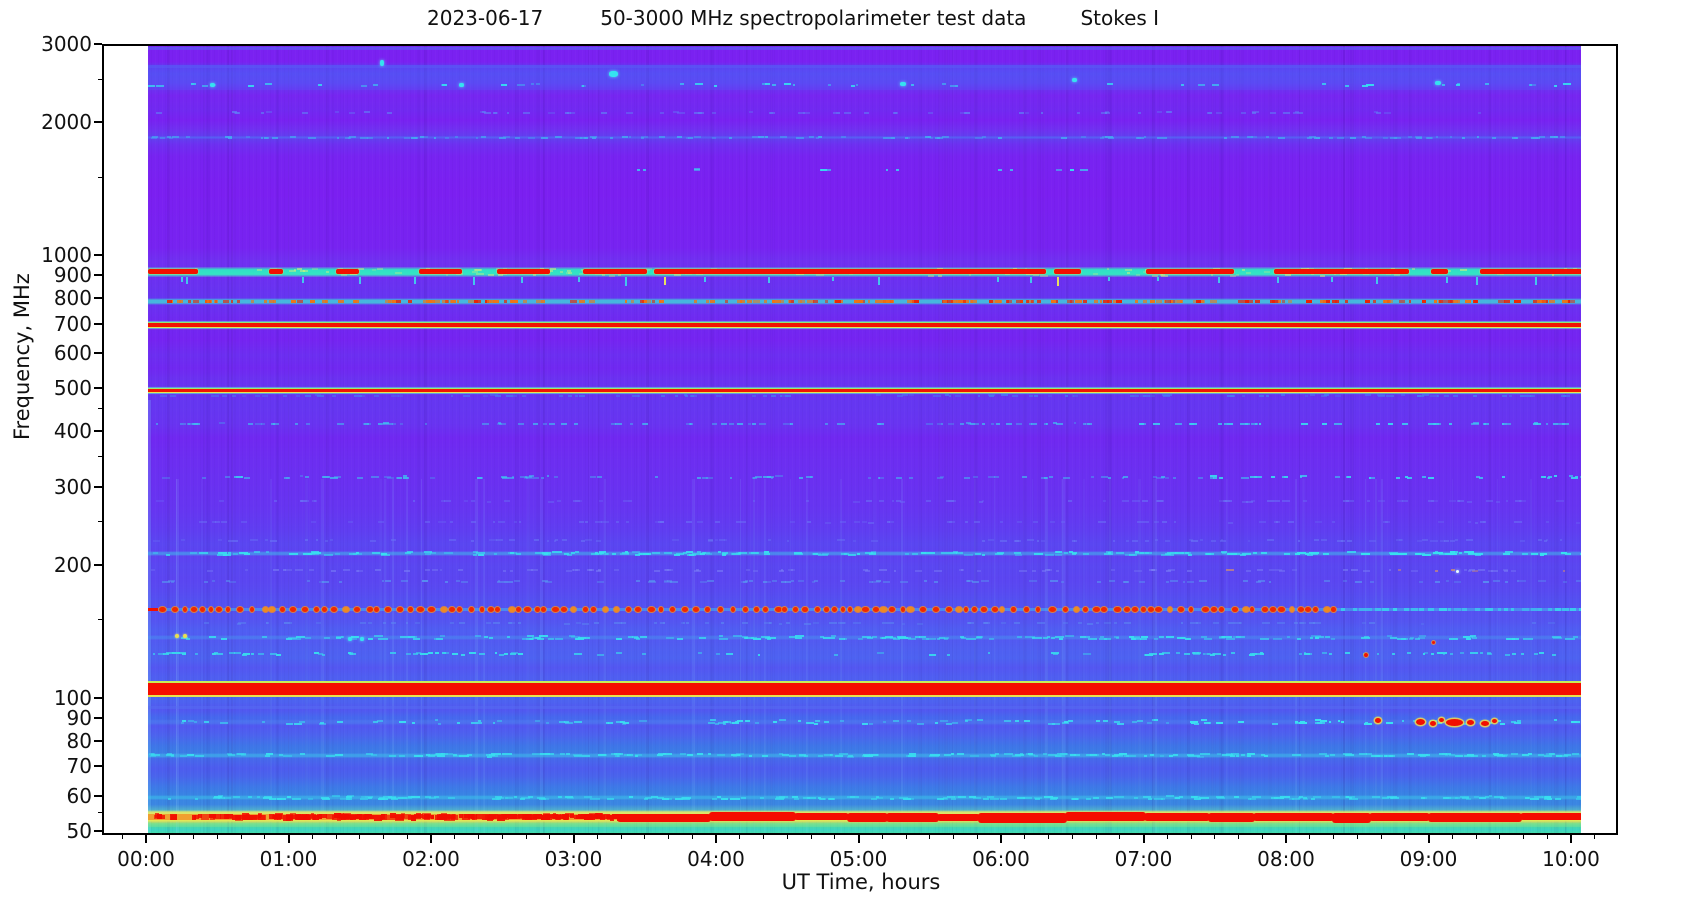  What do you see at coordinates (79, 718) in the screenshot?
I see `y-tick-label: 90` at bounding box center [79, 718].